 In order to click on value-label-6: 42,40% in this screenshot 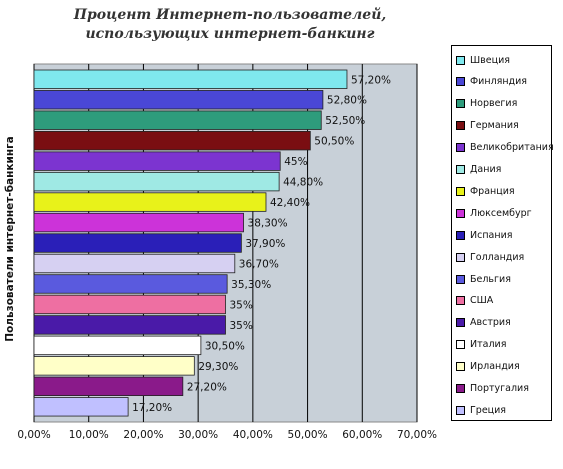, I will do `click(290, 203)`.